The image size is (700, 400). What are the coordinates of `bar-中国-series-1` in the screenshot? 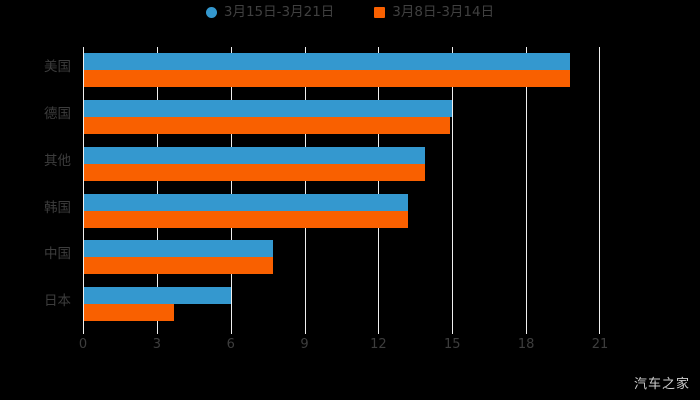 It's located at (178, 266).